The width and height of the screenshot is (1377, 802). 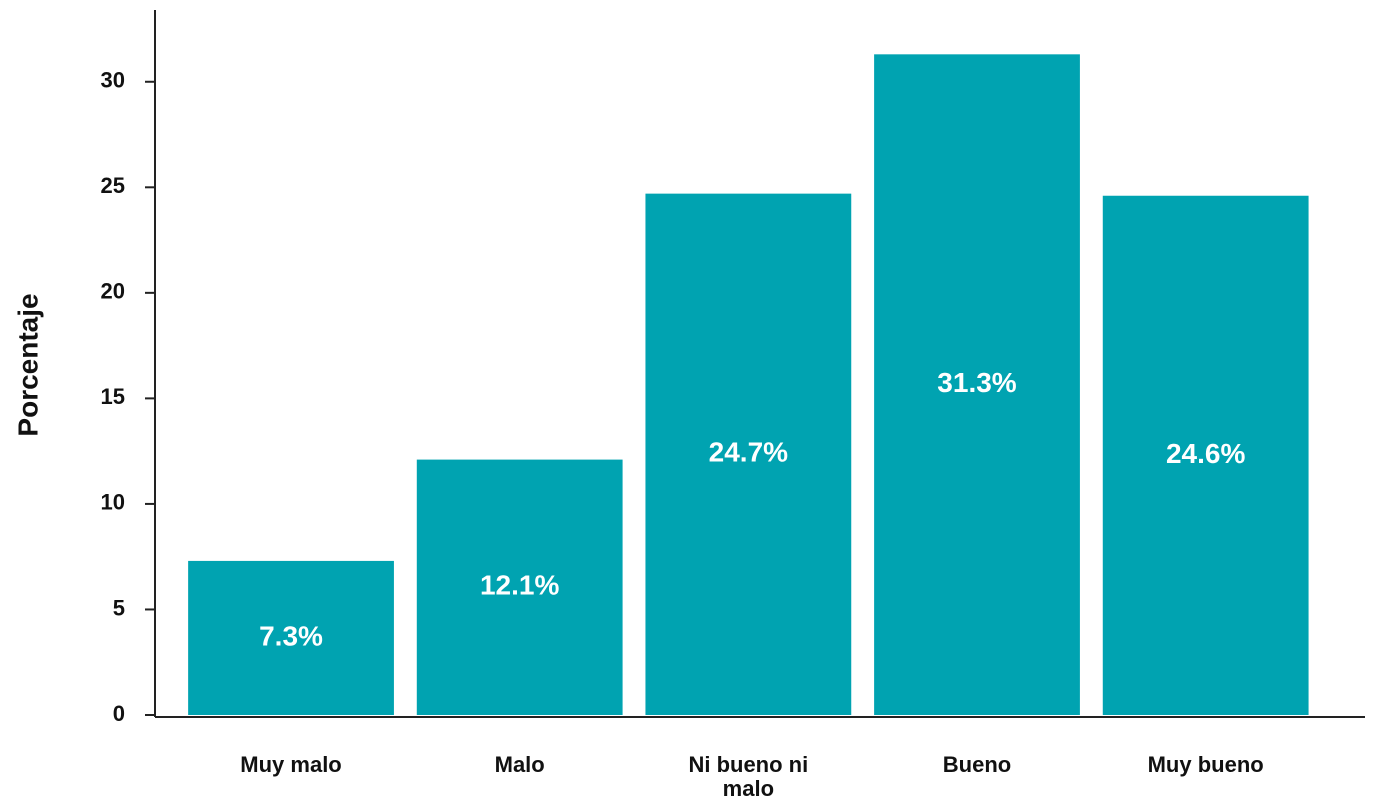 I want to click on data-label: 7.3%, so click(x=291, y=635).